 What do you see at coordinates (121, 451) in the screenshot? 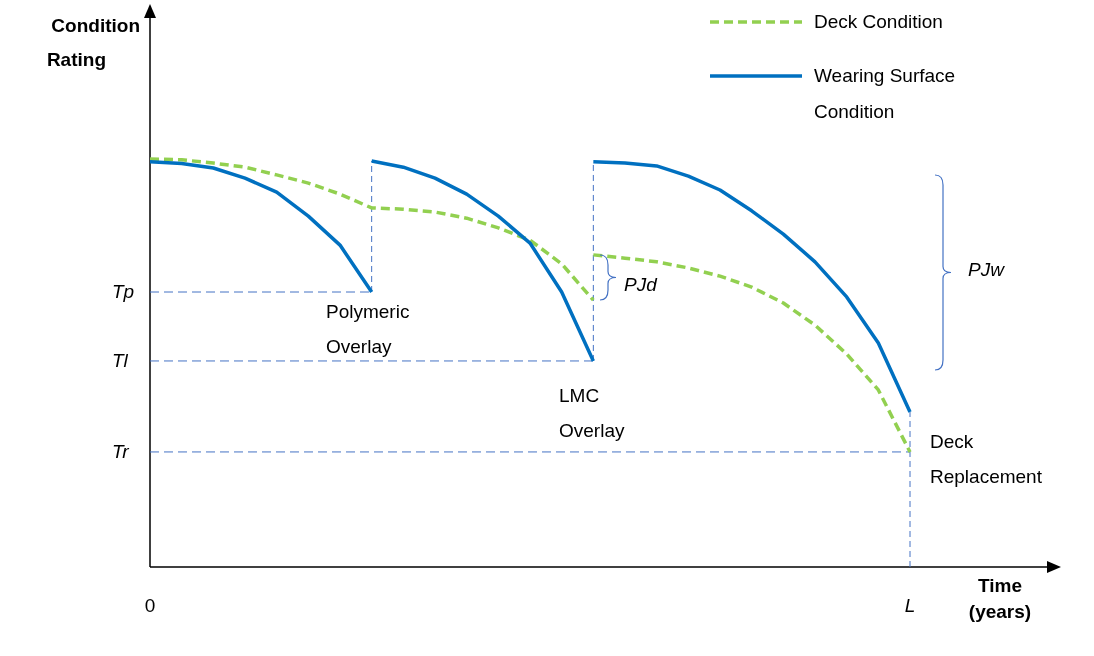
I see `ref-line-label: Tr` at bounding box center [121, 451].